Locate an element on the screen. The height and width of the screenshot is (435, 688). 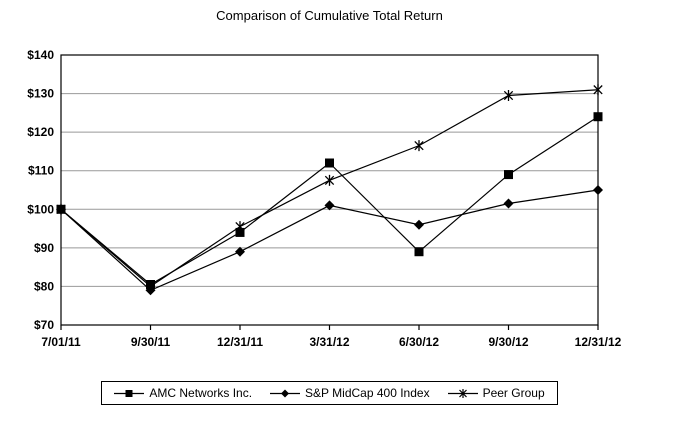
legend-item-peer-group: Peer Group is located at coordinates (496, 393).